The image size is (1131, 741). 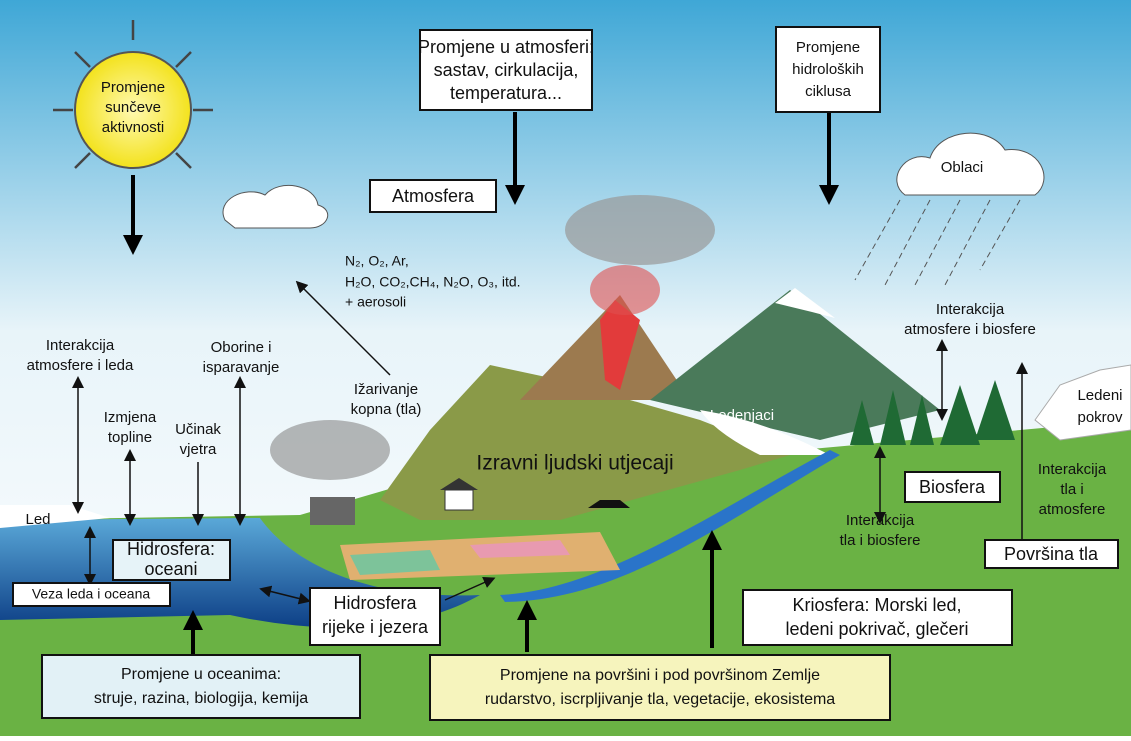 I want to click on label: Oborine i, so click(x=241, y=347).